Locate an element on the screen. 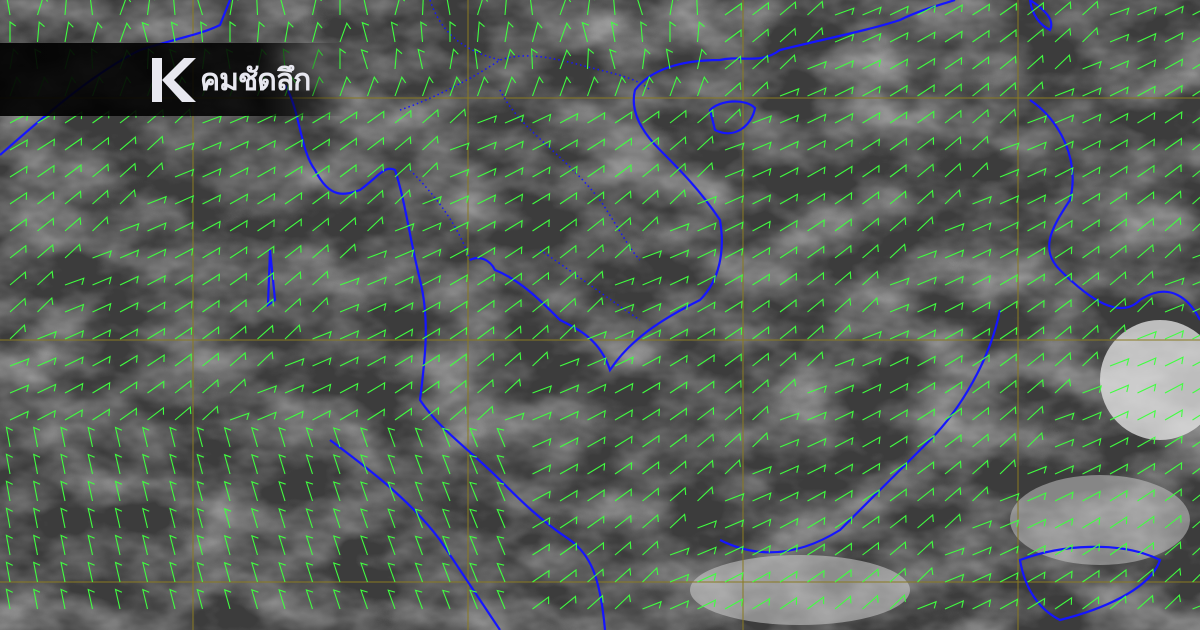  cloud-mass is located at coordinates (800, 590).